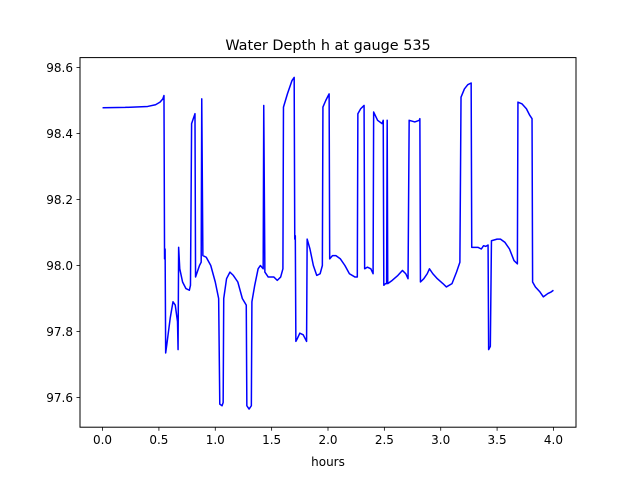 Image resolution: width=640 pixels, height=480 pixels. What do you see at coordinates (63, 233) in the screenshot?
I see `y-axis: 97.6 97.8 98.0 98.2 98.4 98.6` at bounding box center [63, 233].